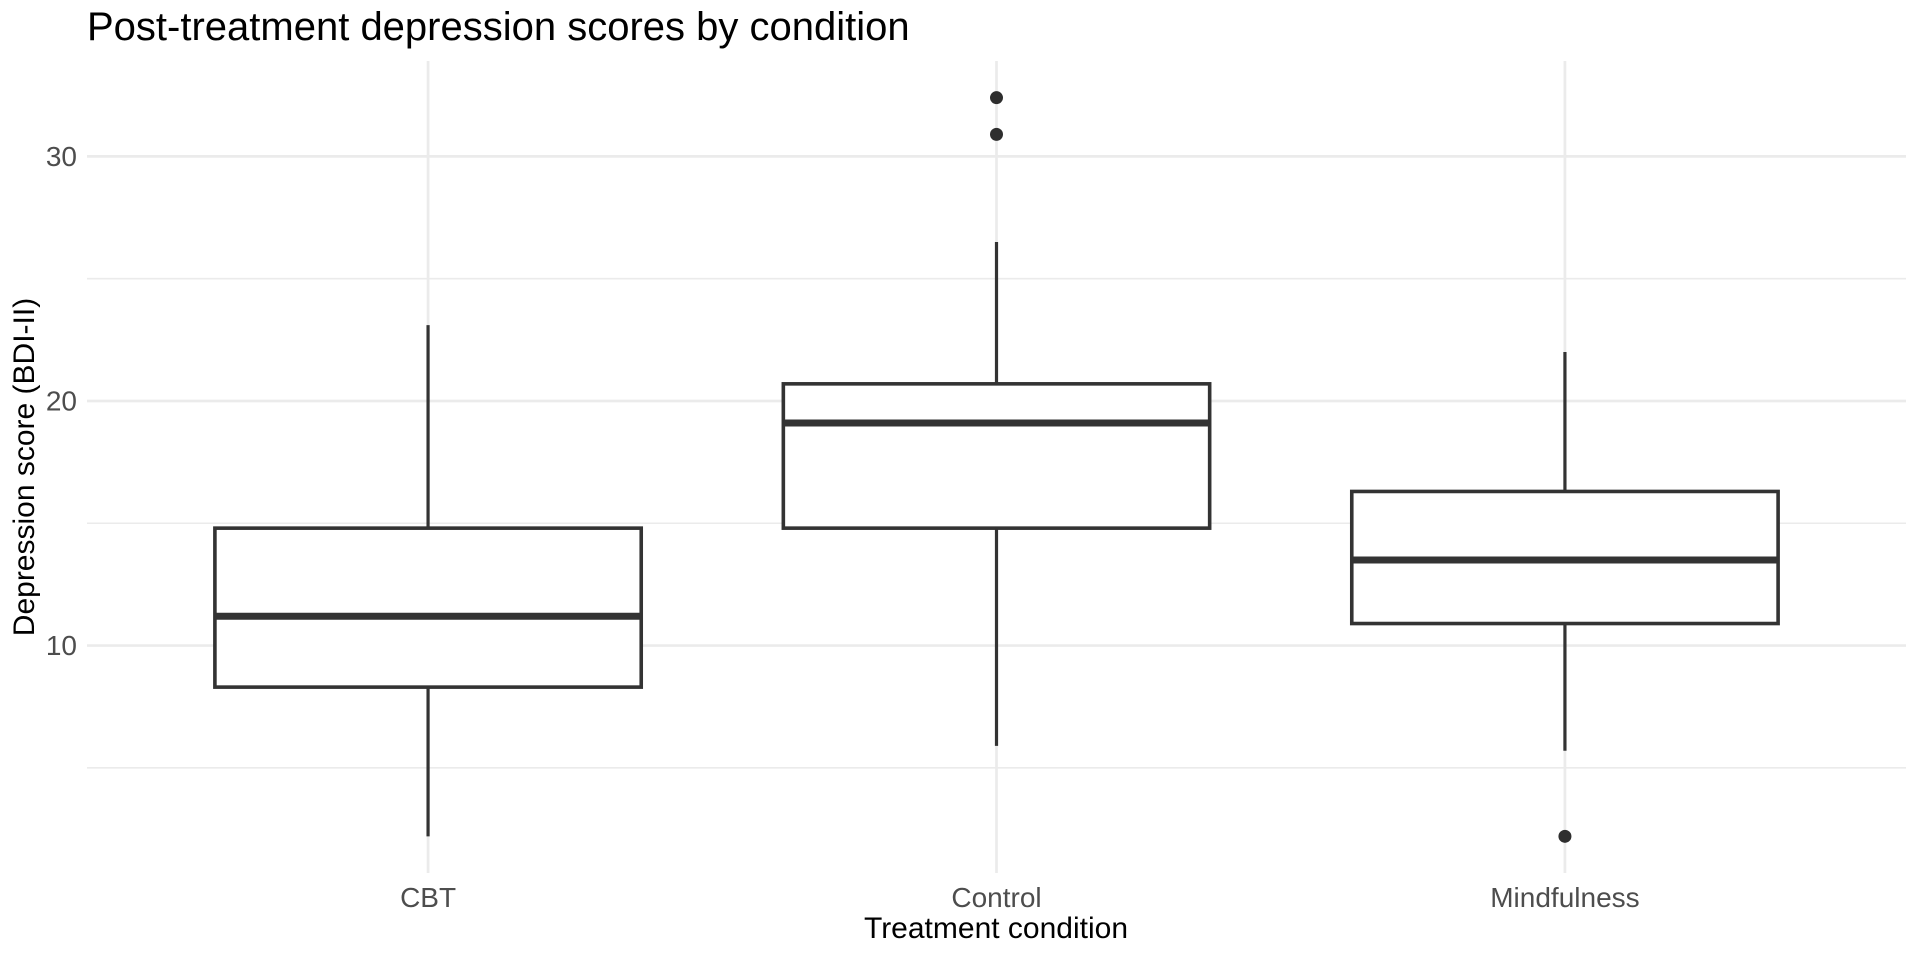  What do you see at coordinates (61, 645) in the screenshot?
I see `y-tick-label: 10` at bounding box center [61, 645].